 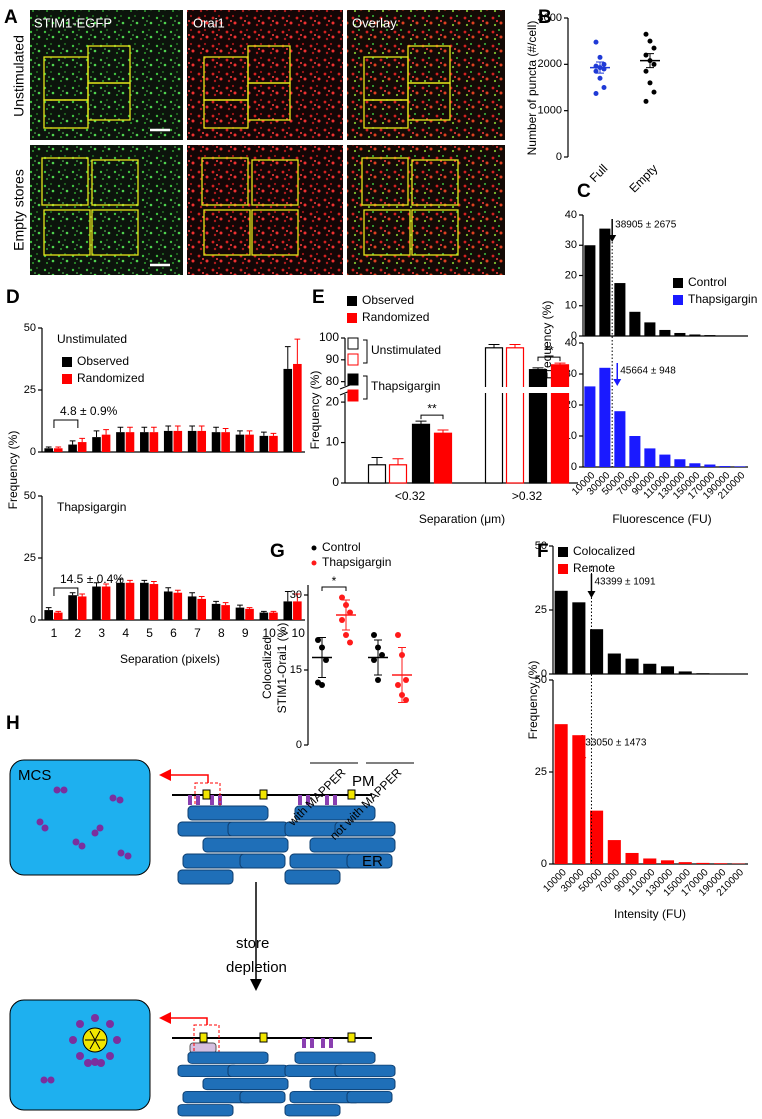 I want to click on x-tick-label: 3, so click(x=101, y=633).